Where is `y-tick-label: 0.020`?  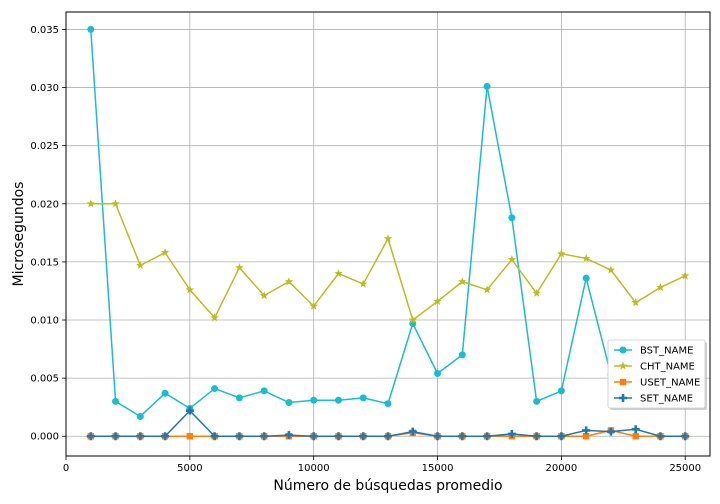
y-tick-label: 0.020 is located at coordinates (44, 204).